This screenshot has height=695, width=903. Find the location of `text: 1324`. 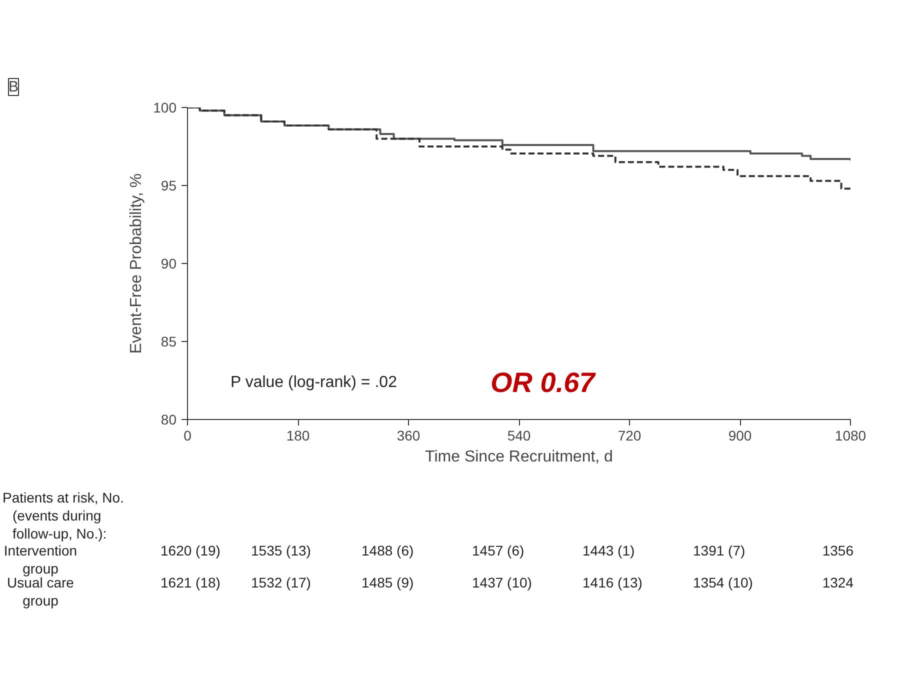

text: 1324 is located at coordinates (838, 582).